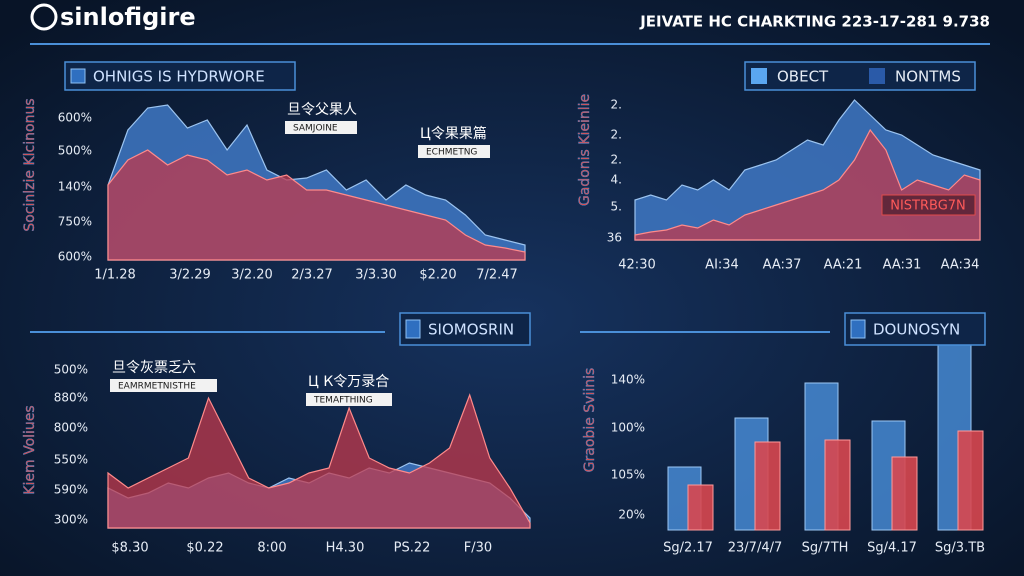 Image resolution: width=1024 pixels, height=576 pixels. Describe the element at coordinates (902, 265) in the screenshot. I see `x-tick-label: AA:31` at that location.